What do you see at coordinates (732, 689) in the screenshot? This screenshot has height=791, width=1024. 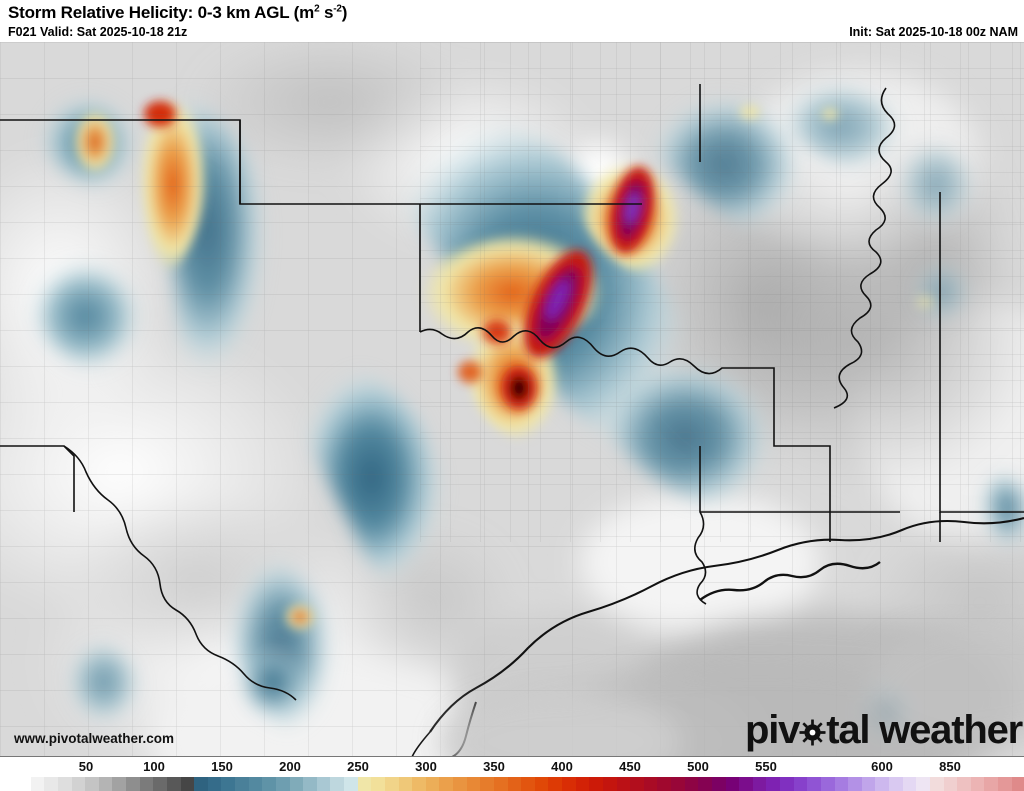 I see `gulf-water-shading` at bounding box center [732, 689].